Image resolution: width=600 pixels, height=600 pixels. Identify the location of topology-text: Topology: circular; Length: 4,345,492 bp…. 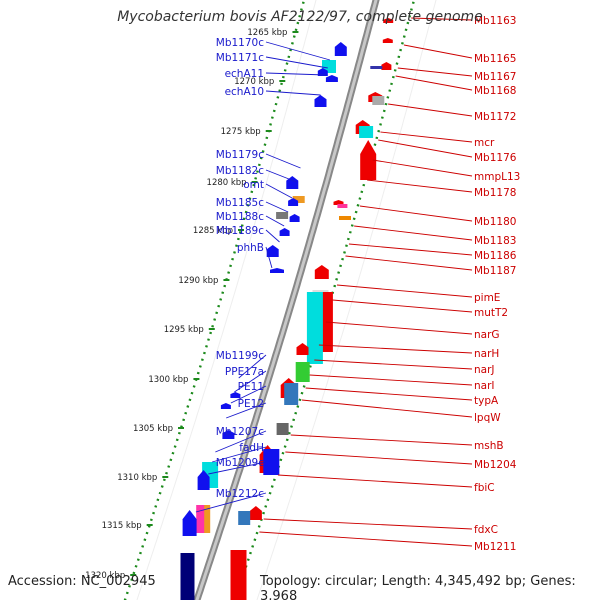
(418, 587).